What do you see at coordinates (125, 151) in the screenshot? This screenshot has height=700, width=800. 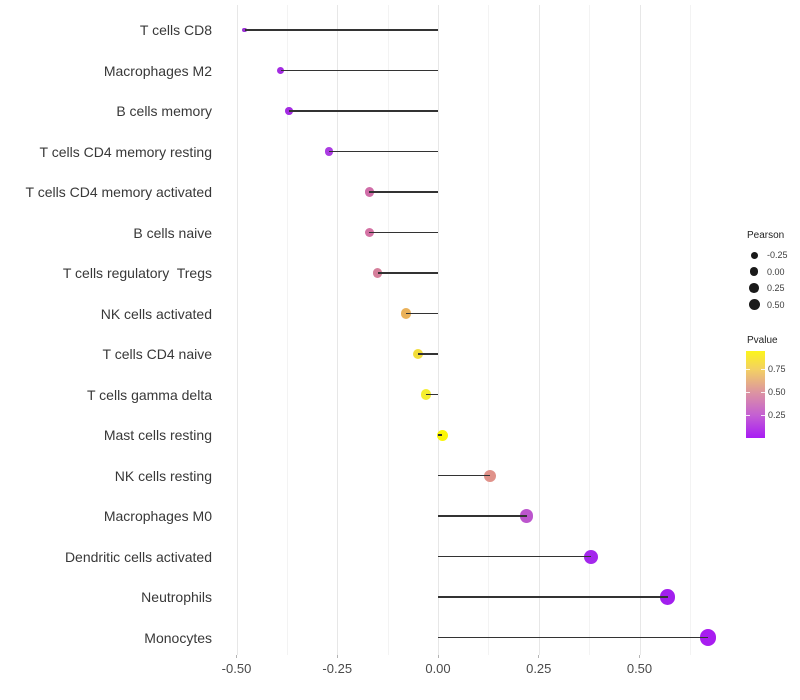 I see `y-axis-label: T cells CD4 memory resting` at bounding box center [125, 151].